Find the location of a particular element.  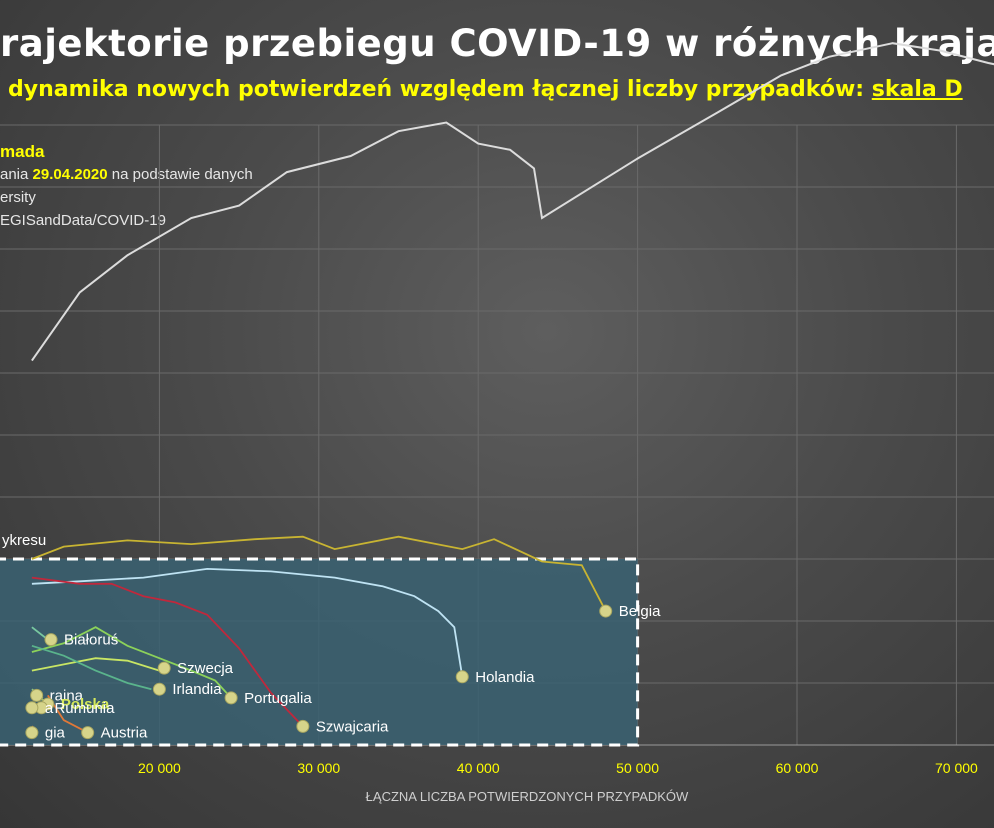

x-tick-label: 60 000 is located at coordinates (797, 768).